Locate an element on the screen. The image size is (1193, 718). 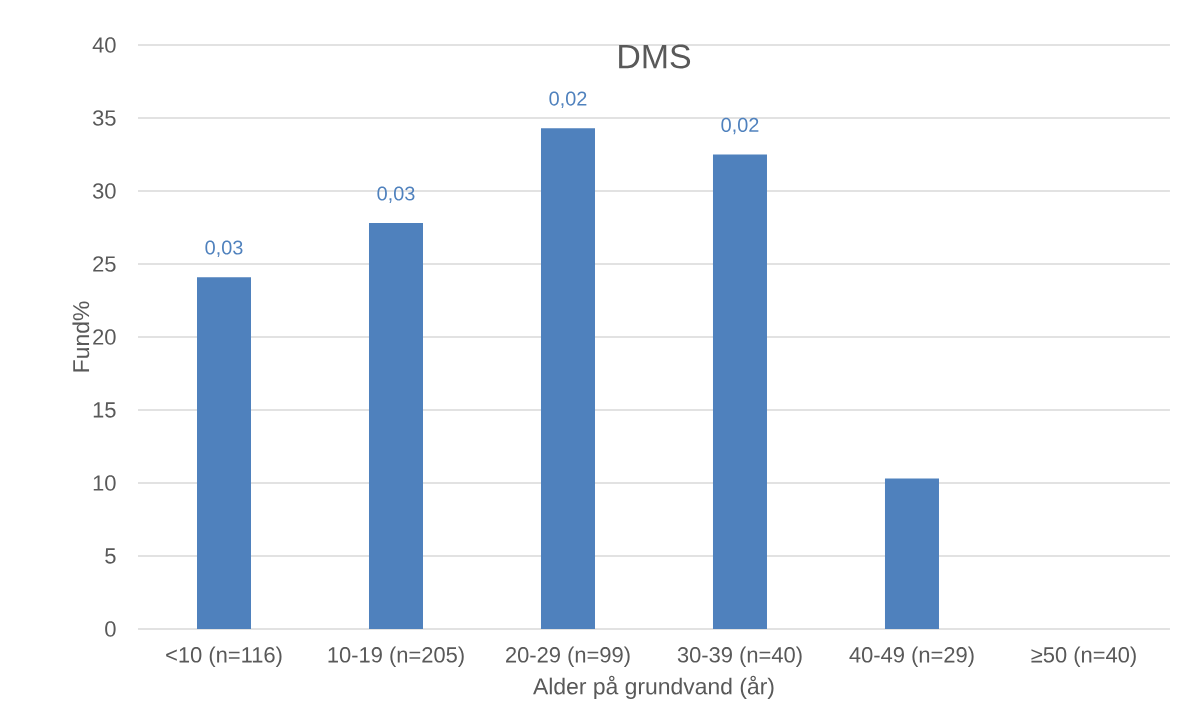
y-tick-label: 35 is located at coordinates (104, 118).